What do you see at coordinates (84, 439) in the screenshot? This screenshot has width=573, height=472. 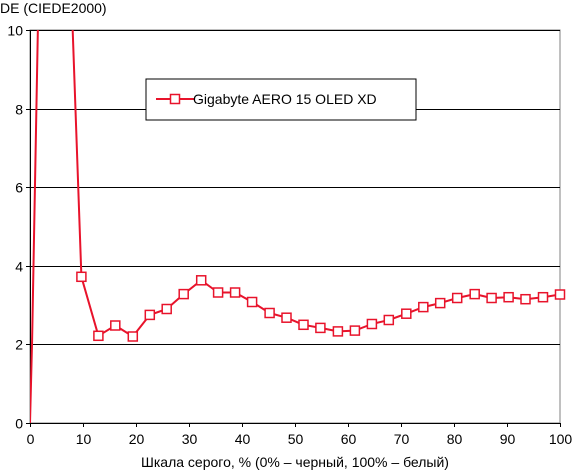 I see `x-tick-label: 10` at bounding box center [84, 439].